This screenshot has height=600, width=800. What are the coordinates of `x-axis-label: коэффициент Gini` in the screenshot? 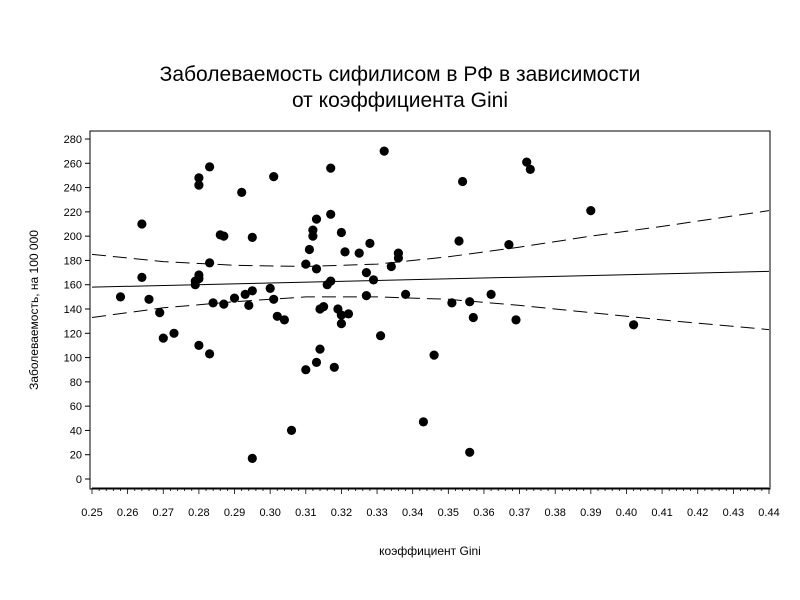 It's located at (430, 551).